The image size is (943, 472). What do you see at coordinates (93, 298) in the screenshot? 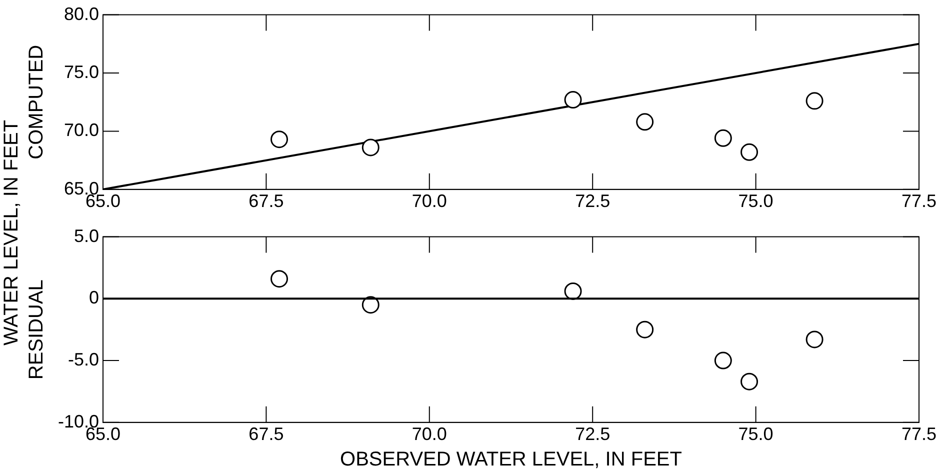
I see `y-tick-label: 0` at bounding box center [93, 298].